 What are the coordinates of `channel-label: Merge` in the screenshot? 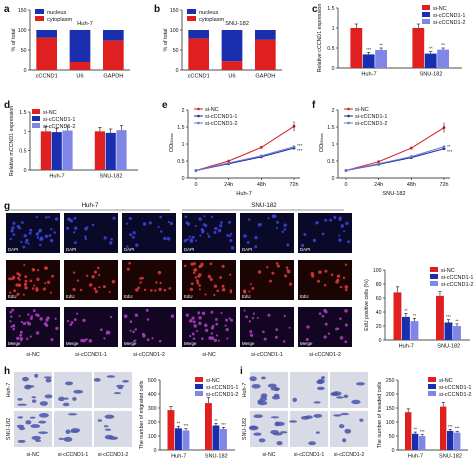 It's located at (306, 343).